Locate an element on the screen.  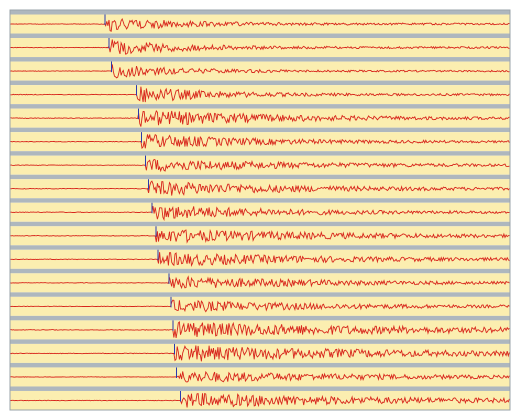
pick-markers is located at coordinates (142, 208).